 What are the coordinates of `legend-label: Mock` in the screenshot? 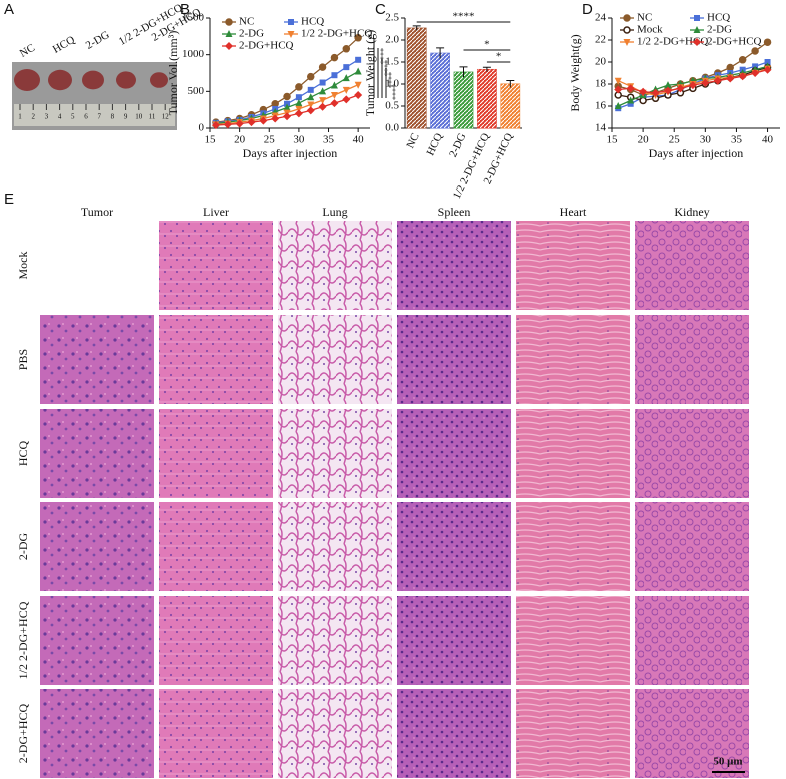 It's located at (650, 30).